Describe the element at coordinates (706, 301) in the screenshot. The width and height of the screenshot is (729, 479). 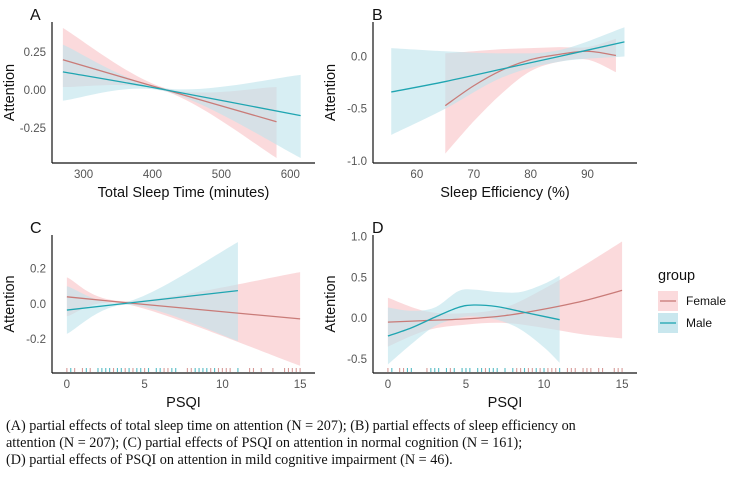
I see `legend-label: Female` at that location.